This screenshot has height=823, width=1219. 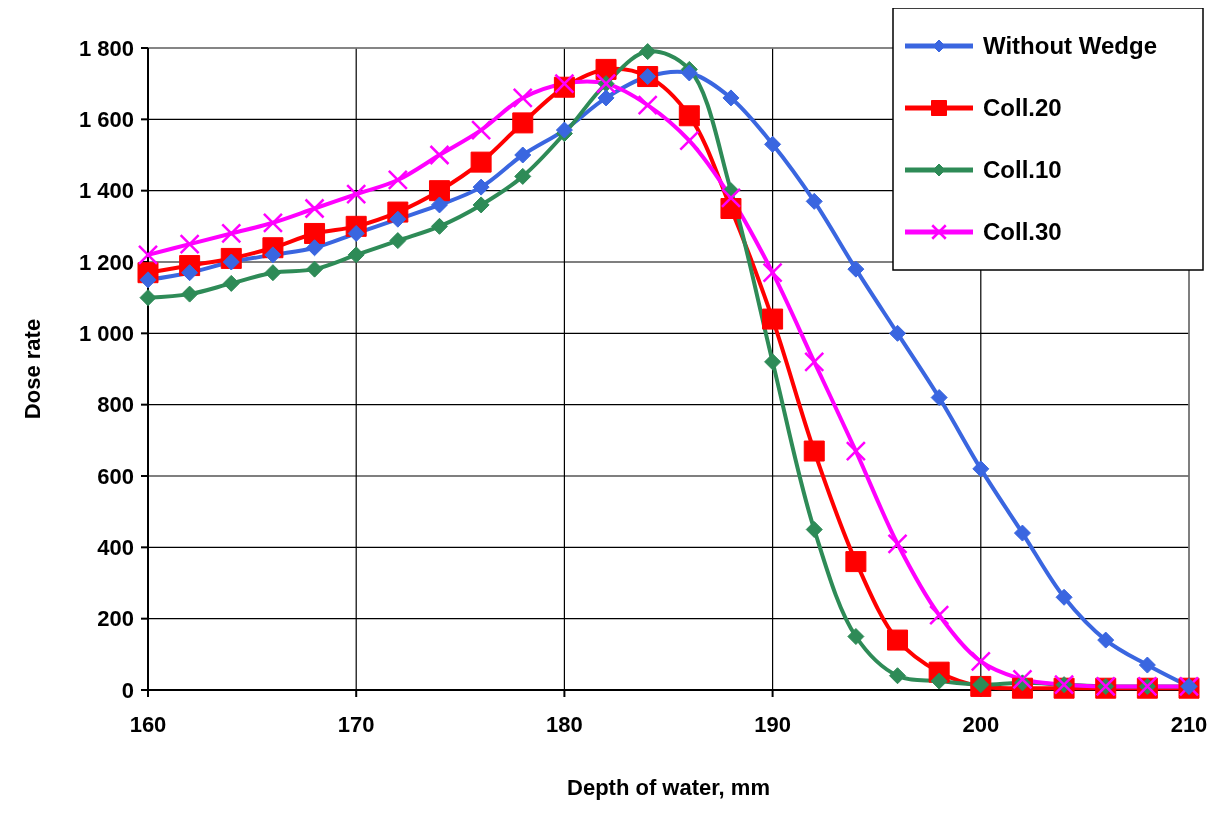 I want to click on y-tick-label: 1 000, so click(x=106, y=334).